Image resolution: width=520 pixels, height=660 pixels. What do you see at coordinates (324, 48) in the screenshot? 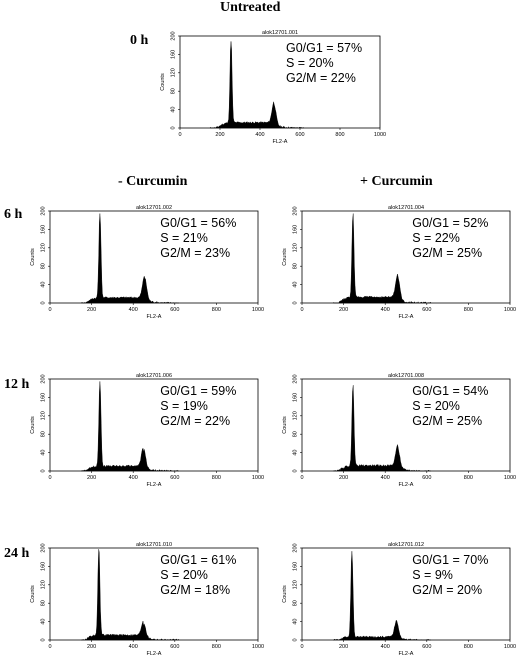
I see `phase-annotation: G0/G1 = 57%` at bounding box center [324, 48].